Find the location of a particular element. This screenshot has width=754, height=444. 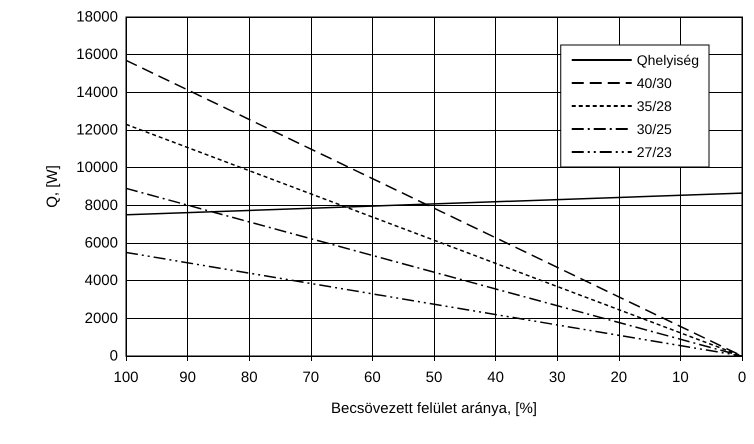

x-tick-label: 40 is located at coordinates (495, 377).